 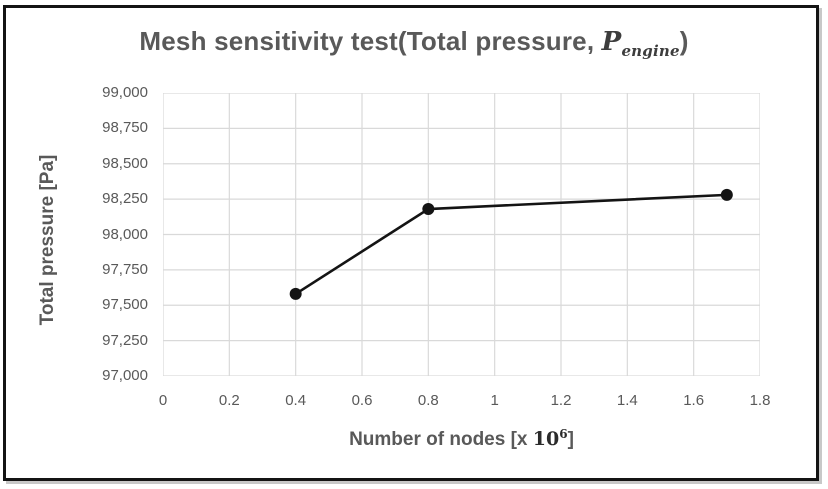 I want to click on series-line, so click(x=511, y=244).